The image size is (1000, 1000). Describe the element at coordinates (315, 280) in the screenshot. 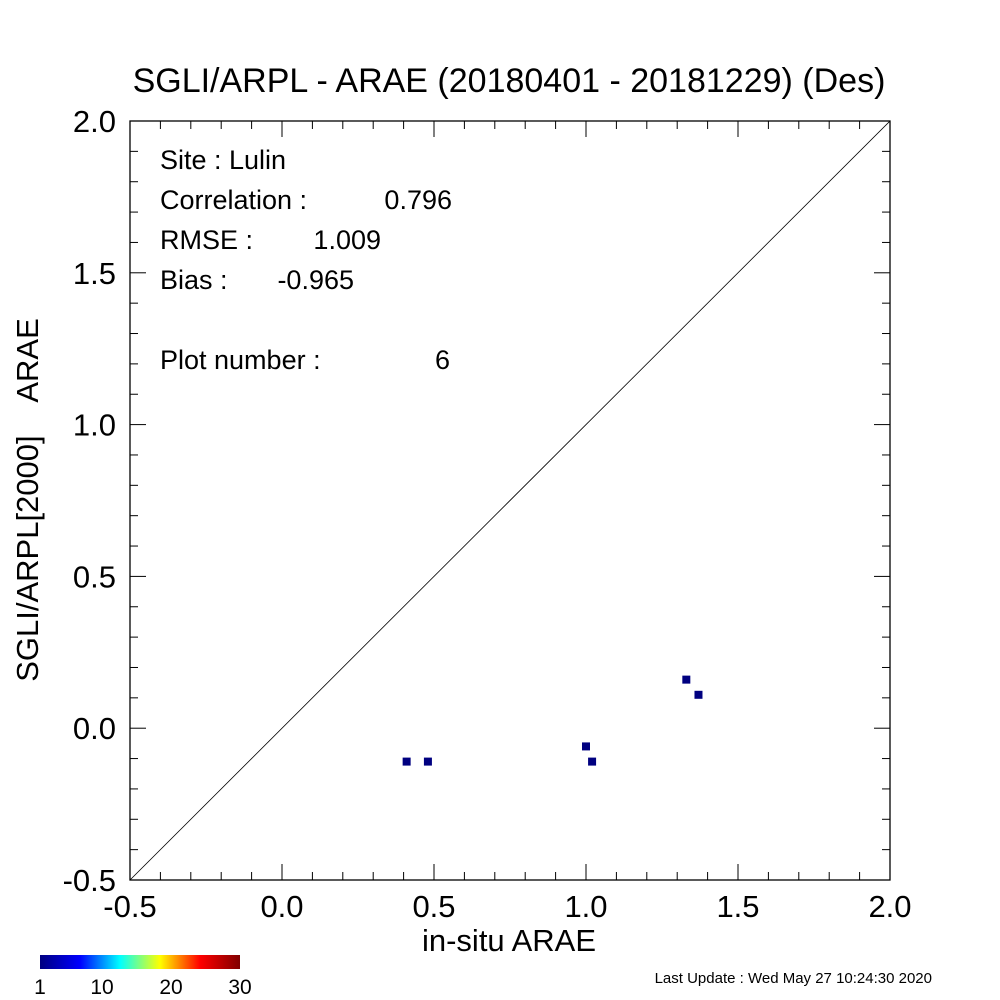

I see `stats-bias-value: -0.965` at that location.